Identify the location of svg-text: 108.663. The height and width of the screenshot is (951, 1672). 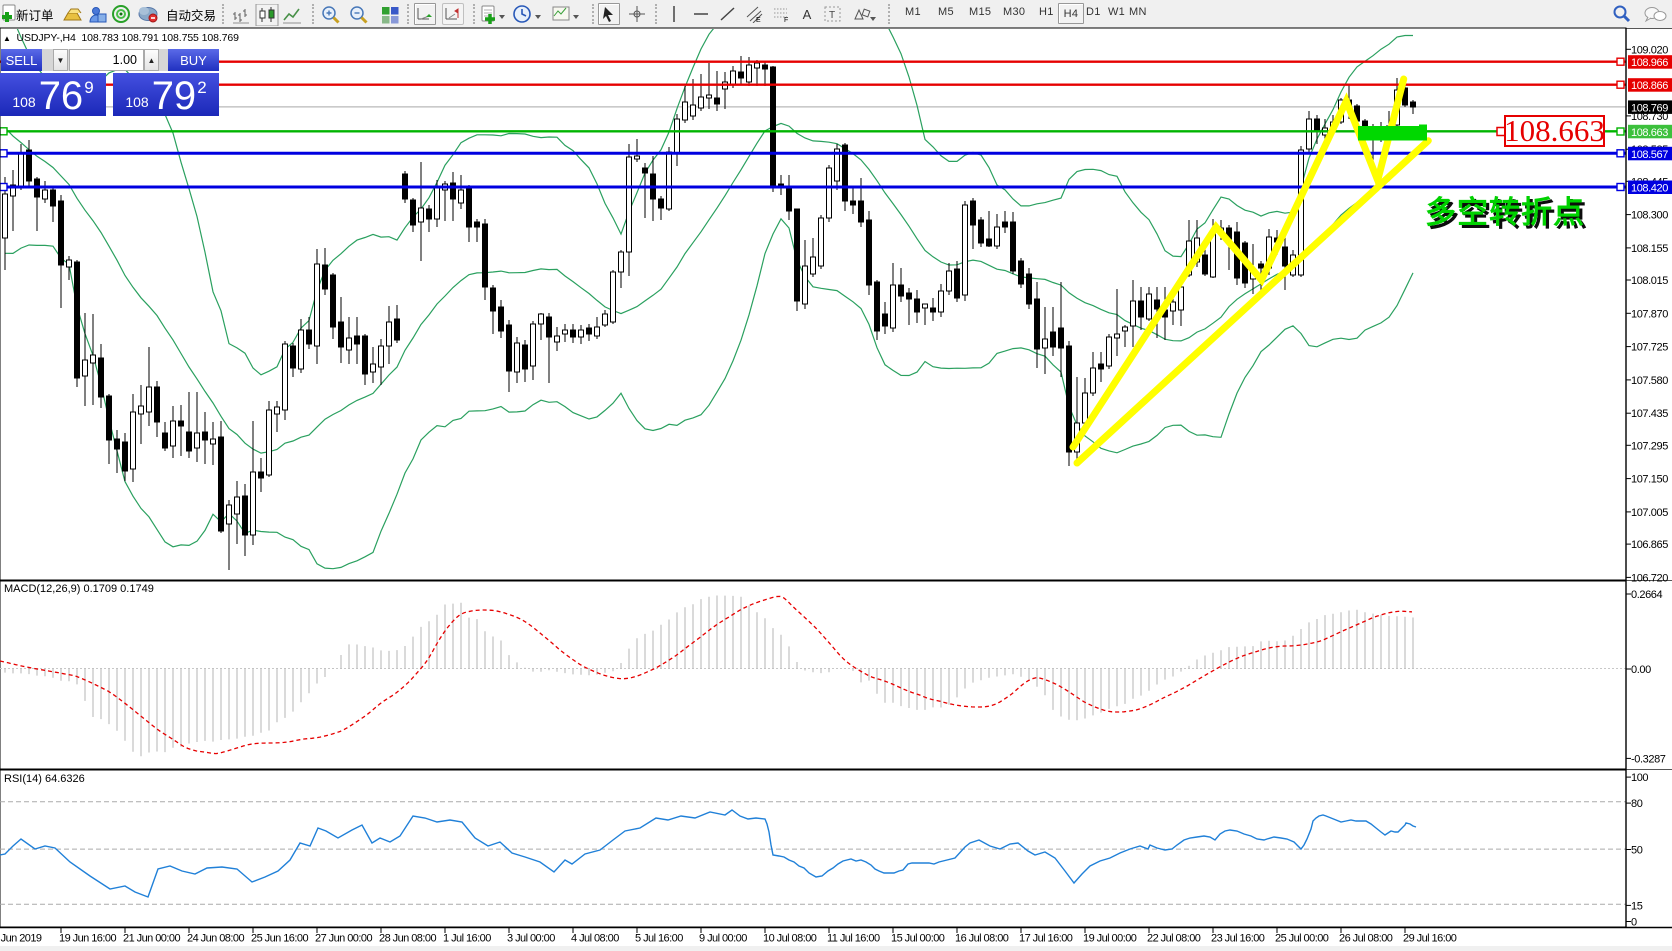
(1649, 133).